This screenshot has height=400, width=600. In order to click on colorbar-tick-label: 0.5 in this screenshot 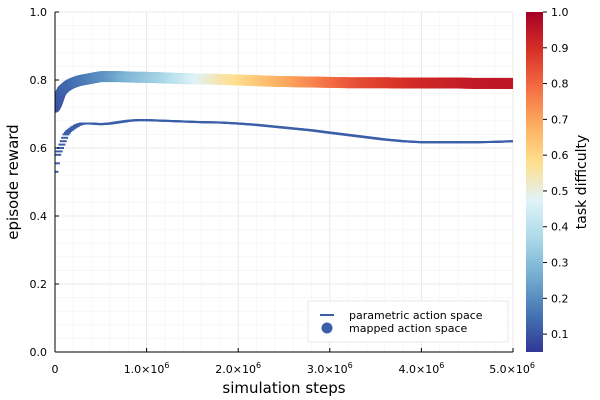, I will do `click(560, 191)`.